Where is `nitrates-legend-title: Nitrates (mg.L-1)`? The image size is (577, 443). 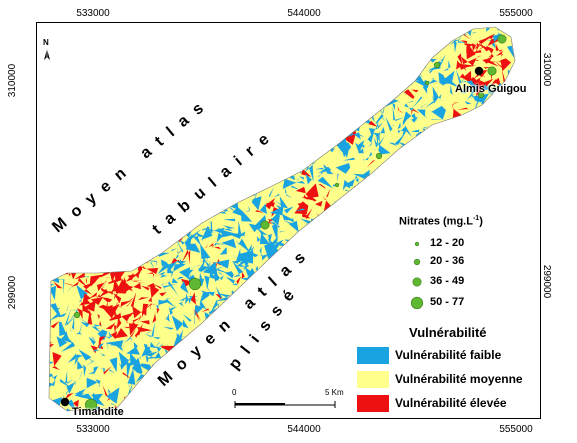
nitrates-legend-title: Nitrates (mg.L-1) is located at coordinates (441, 221).